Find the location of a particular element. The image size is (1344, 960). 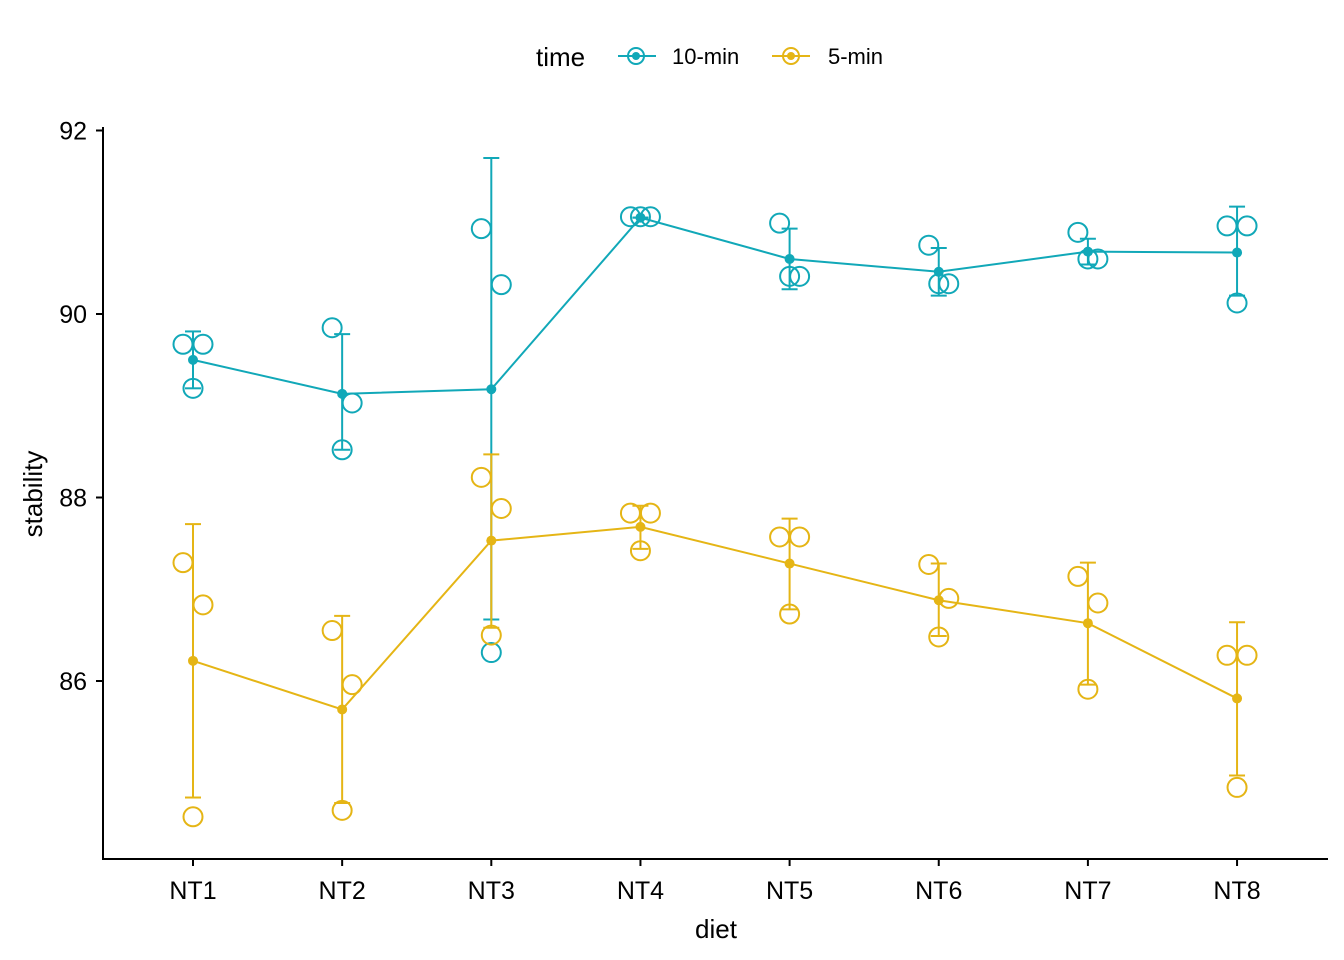

x-tick-label: NT2 is located at coordinates (342, 891).